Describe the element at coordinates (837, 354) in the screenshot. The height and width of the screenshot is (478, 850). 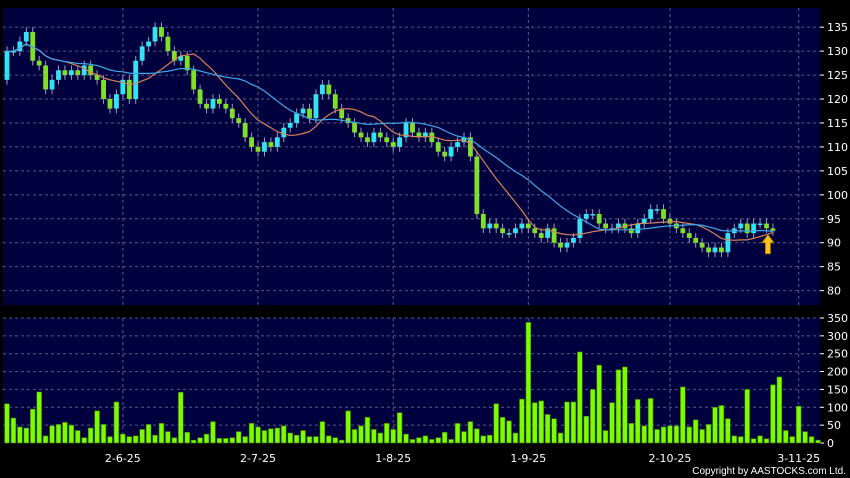
I see `volume-tick-label: 250` at that location.